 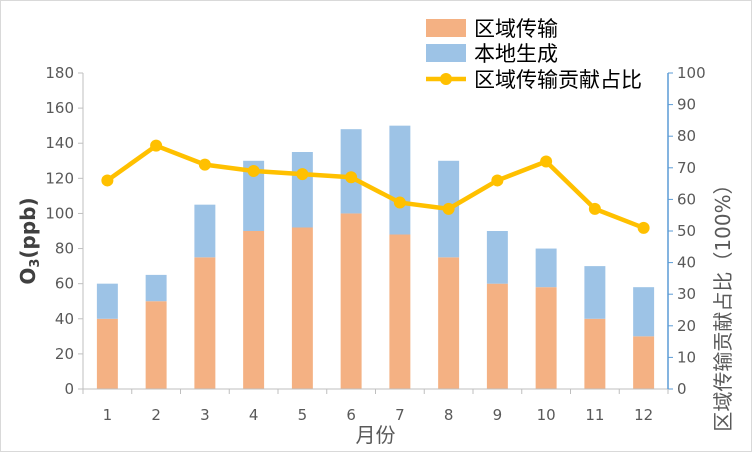 I want to click on x-tick-label: 8, so click(x=449, y=415).